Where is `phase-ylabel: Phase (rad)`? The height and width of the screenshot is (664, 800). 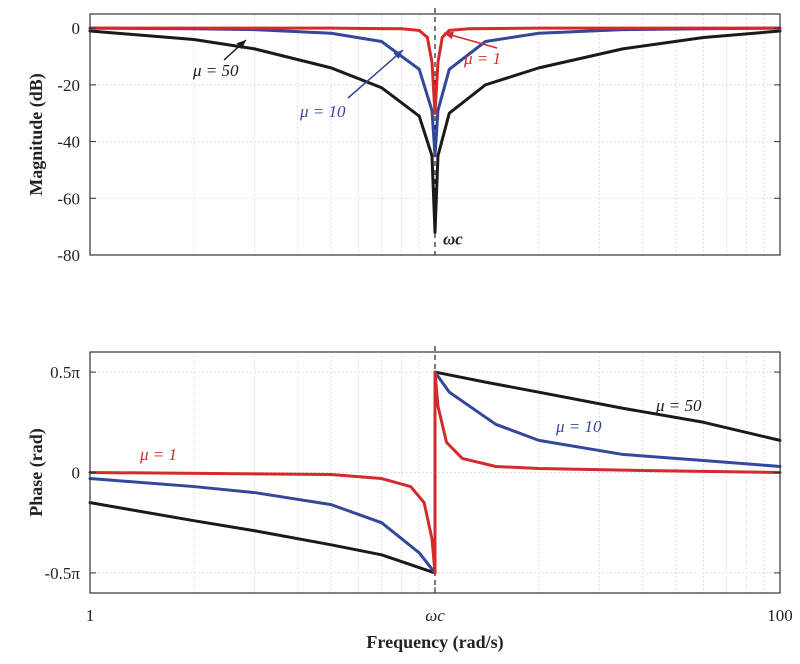
phase-ylabel: Phase (rad) is located at coordinates (36, 472).